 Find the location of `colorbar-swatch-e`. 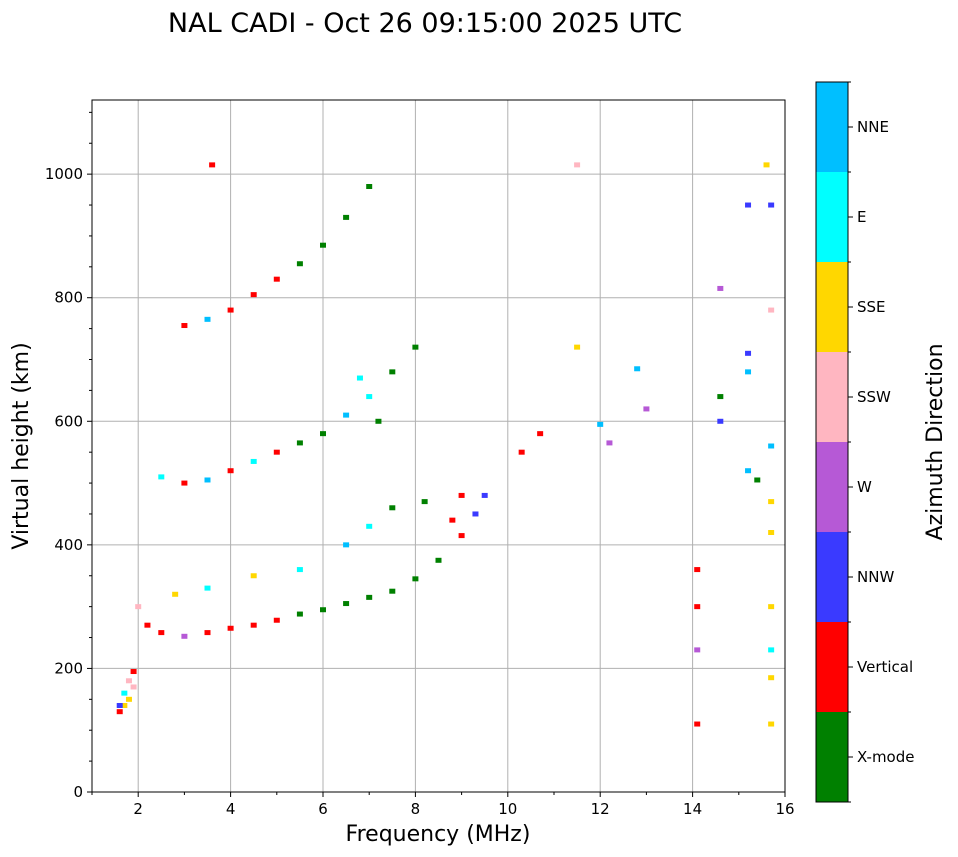

colorbar-swatch-e is located at coordinates (832, 217).